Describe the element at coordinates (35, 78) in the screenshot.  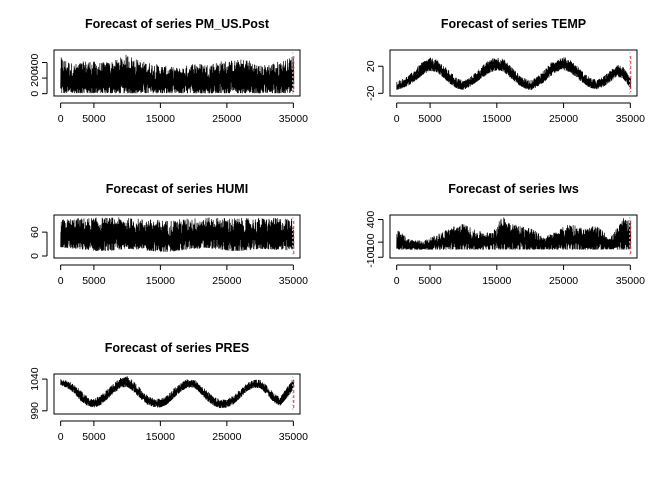
I see `y-tick-label: 200` at that location.